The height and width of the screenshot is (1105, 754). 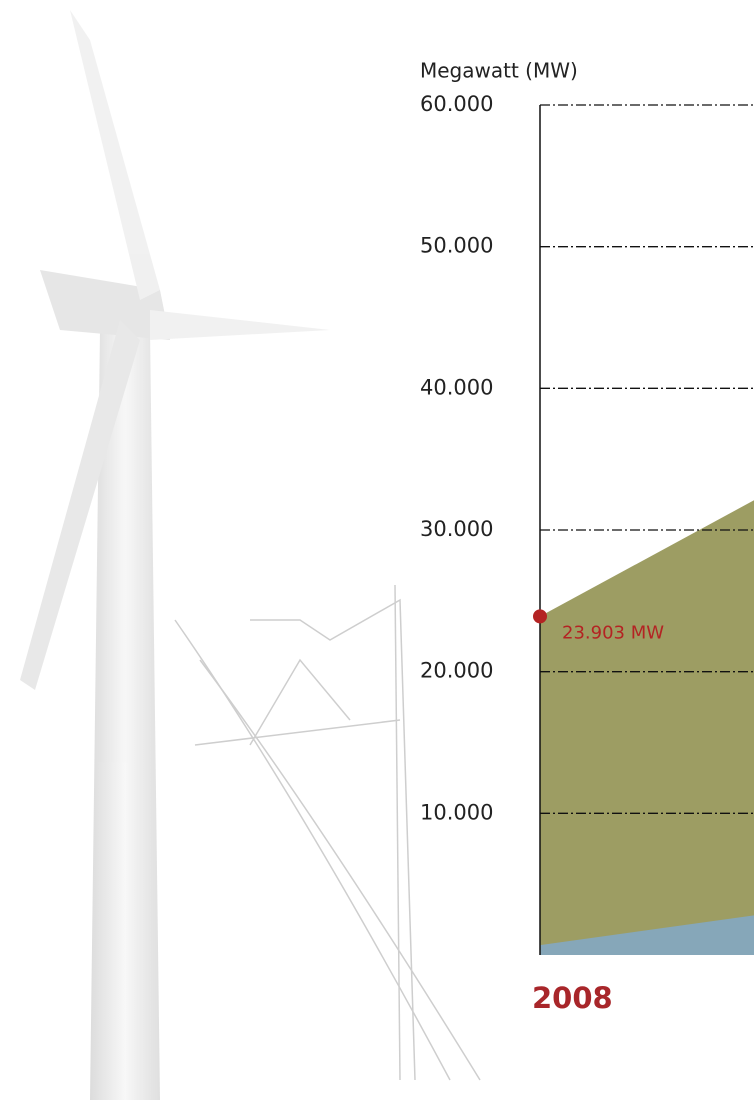 What do you see at coordinates (613, 632) in the screenshot?
I see `data-label: 23.903 MW` at bounding box center [613, 632].